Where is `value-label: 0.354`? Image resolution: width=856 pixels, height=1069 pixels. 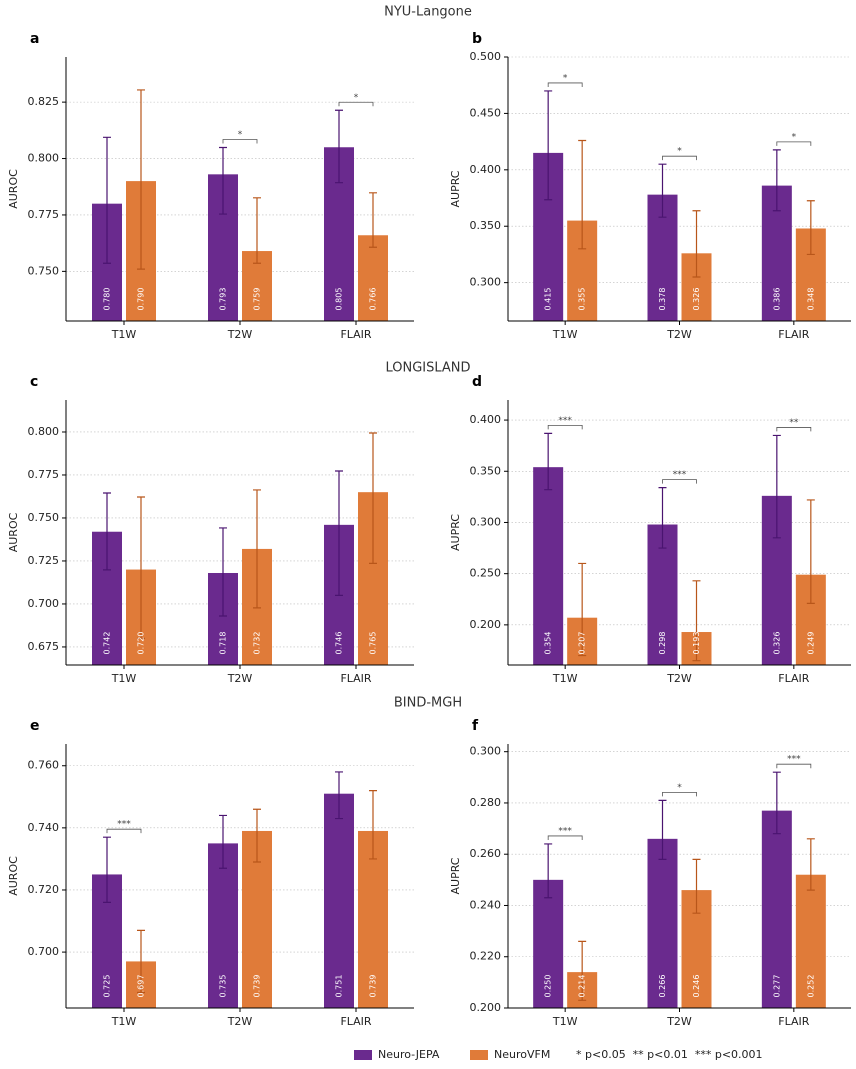
value-label: 0.354 is located at coordinates (548, 643).